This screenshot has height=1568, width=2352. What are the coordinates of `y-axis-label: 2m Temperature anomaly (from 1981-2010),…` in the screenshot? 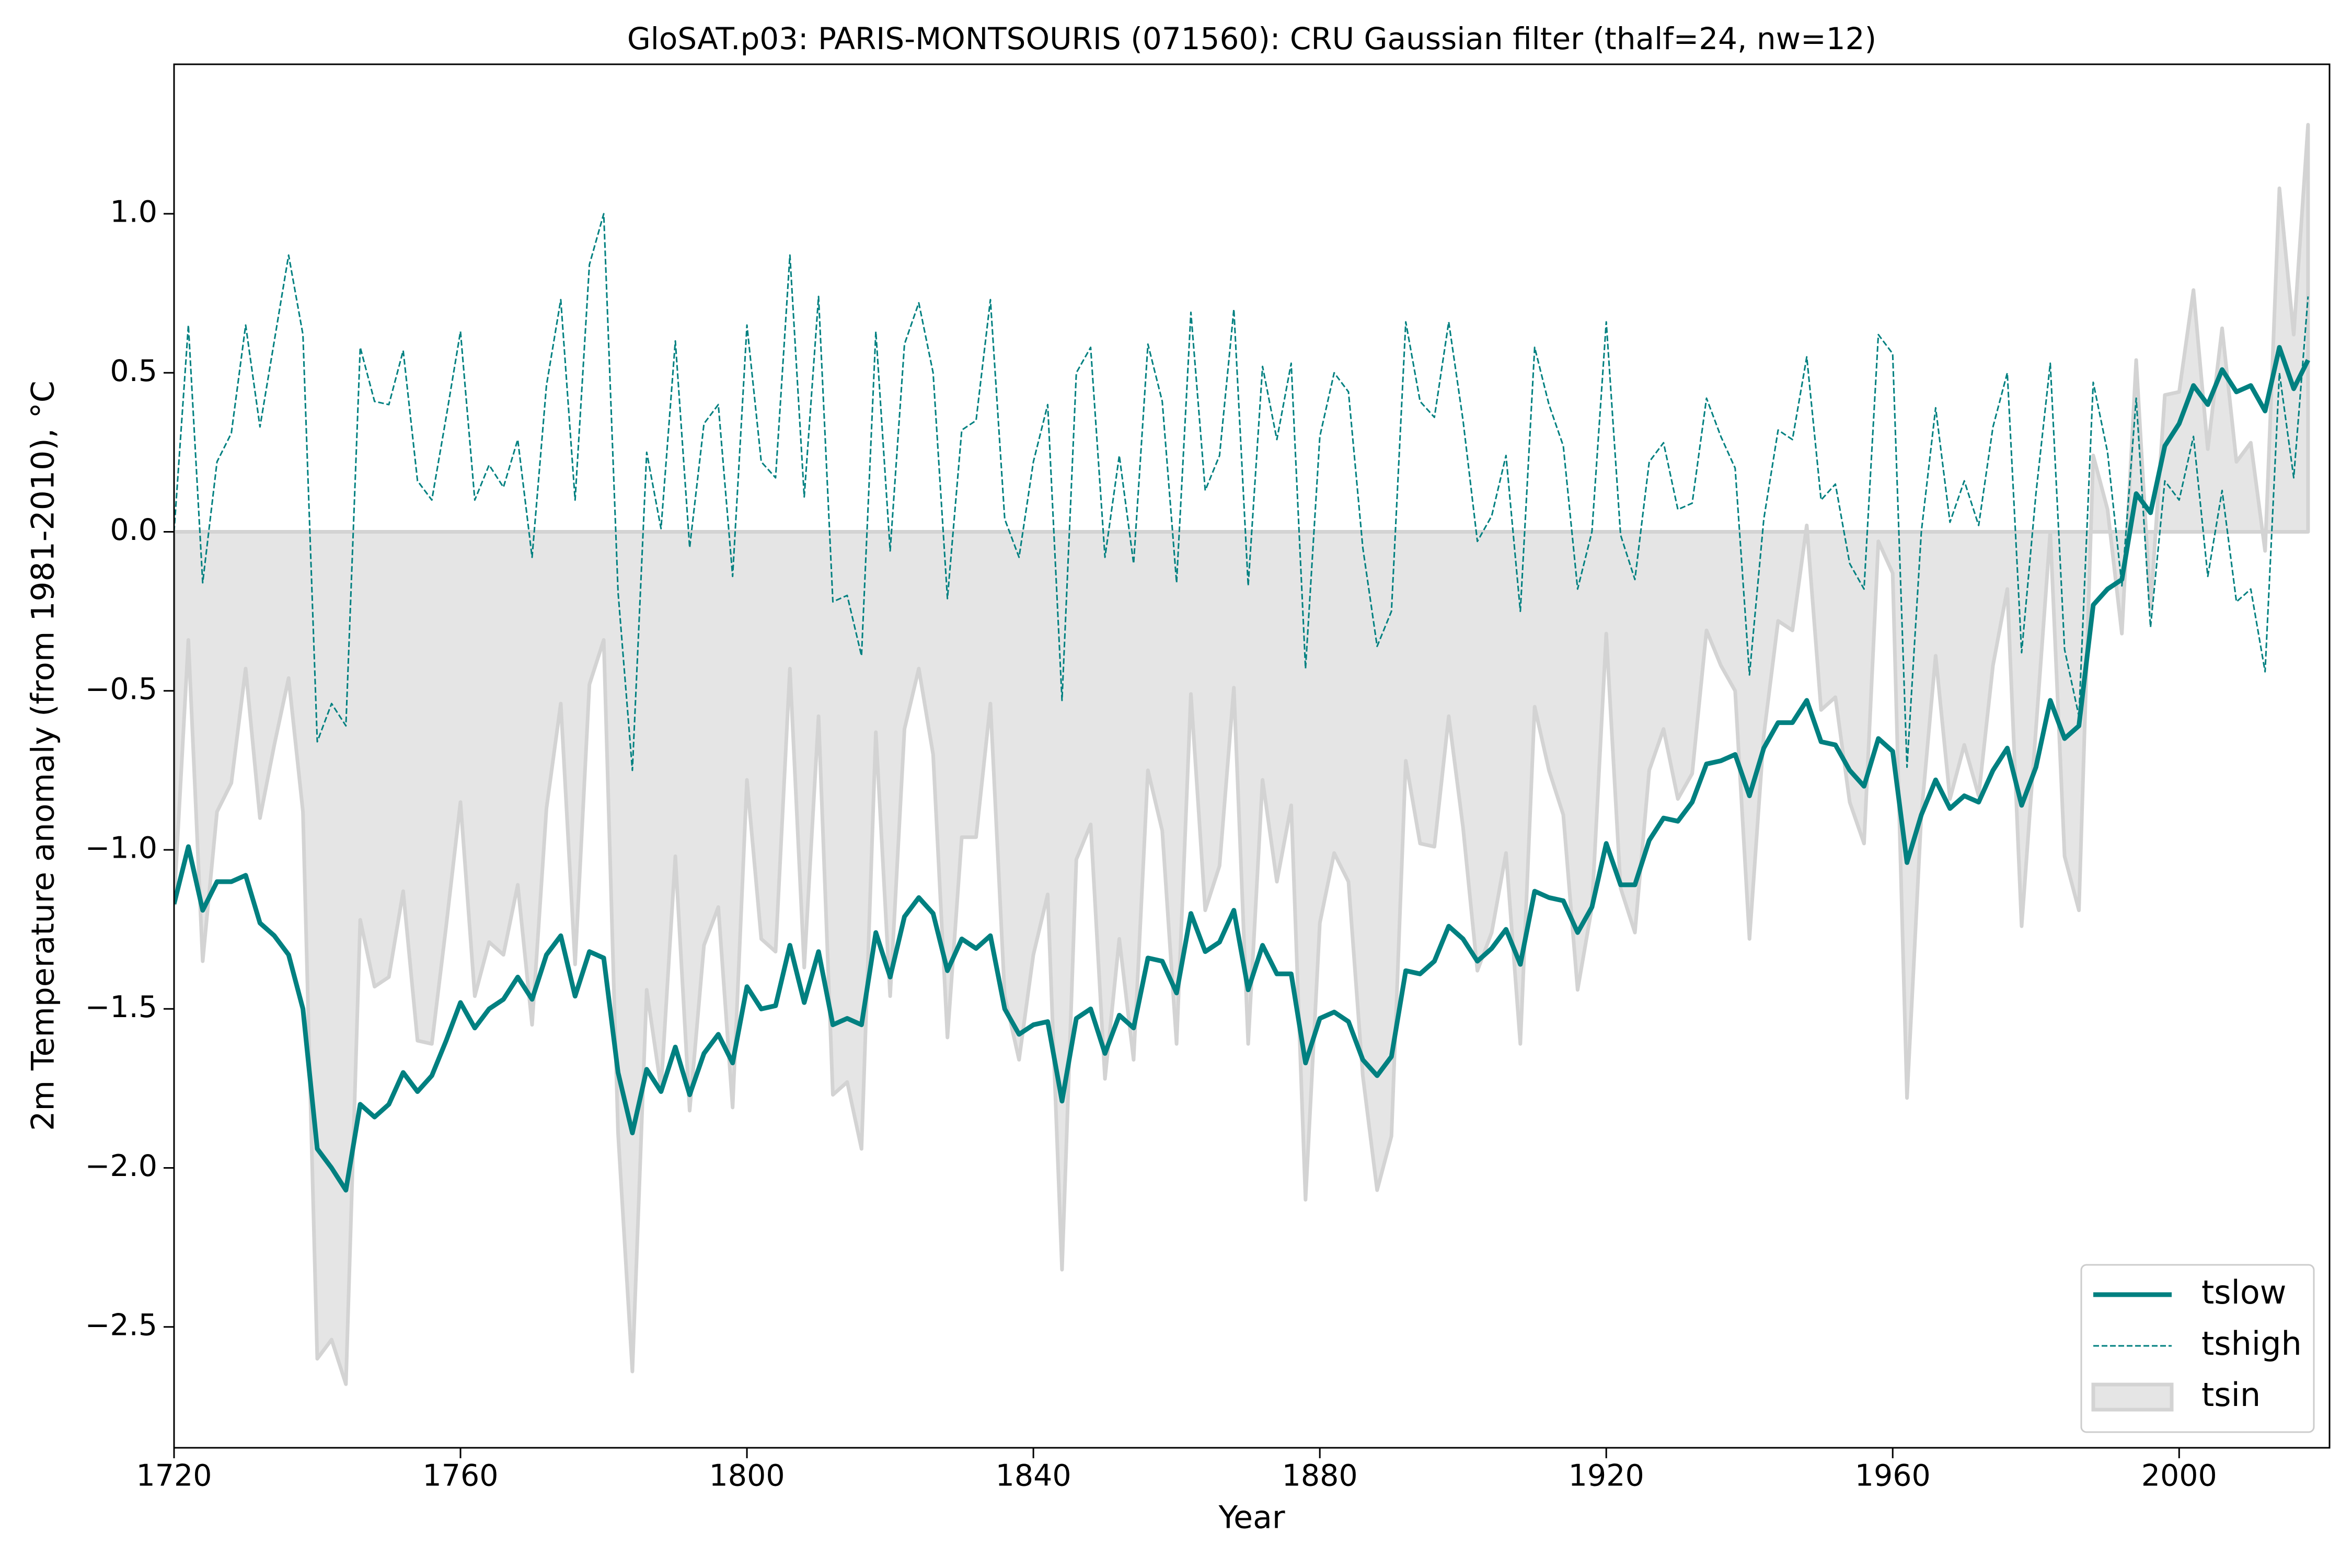 It's located at (43, 756).